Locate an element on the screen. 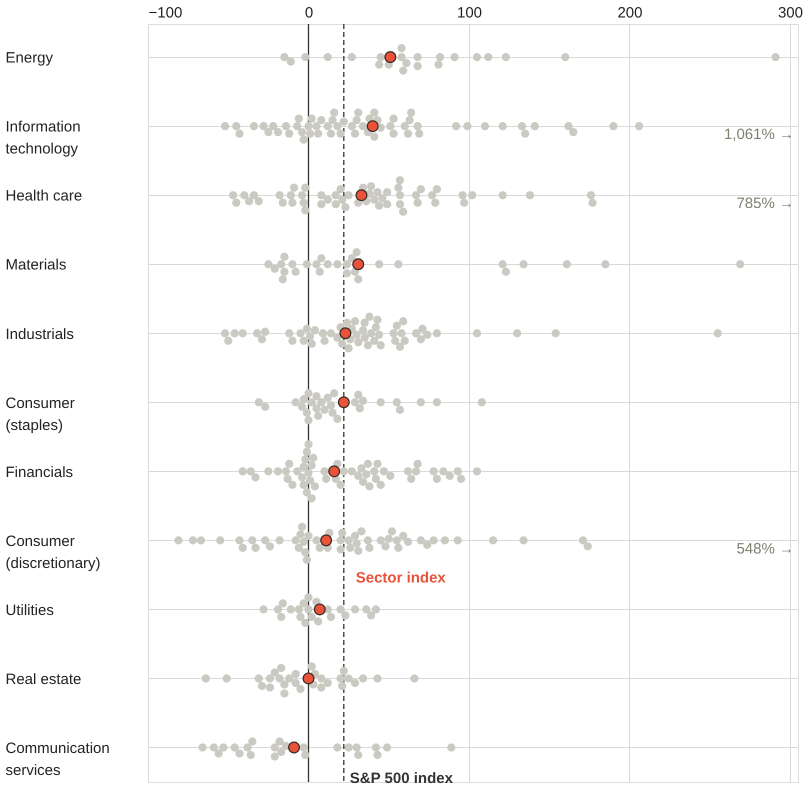 This screenshot has width=808, height=791. y-tick-label: Energy is located at coordinates (30, 58).